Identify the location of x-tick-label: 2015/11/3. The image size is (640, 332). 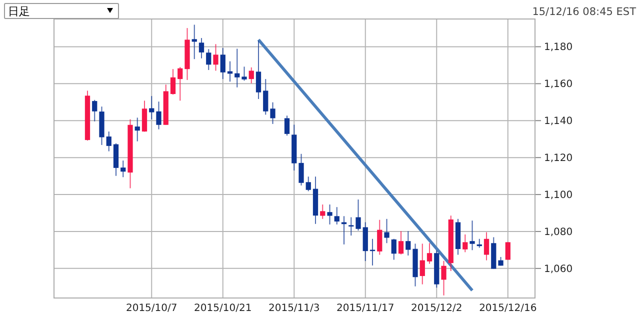
(294, 308).